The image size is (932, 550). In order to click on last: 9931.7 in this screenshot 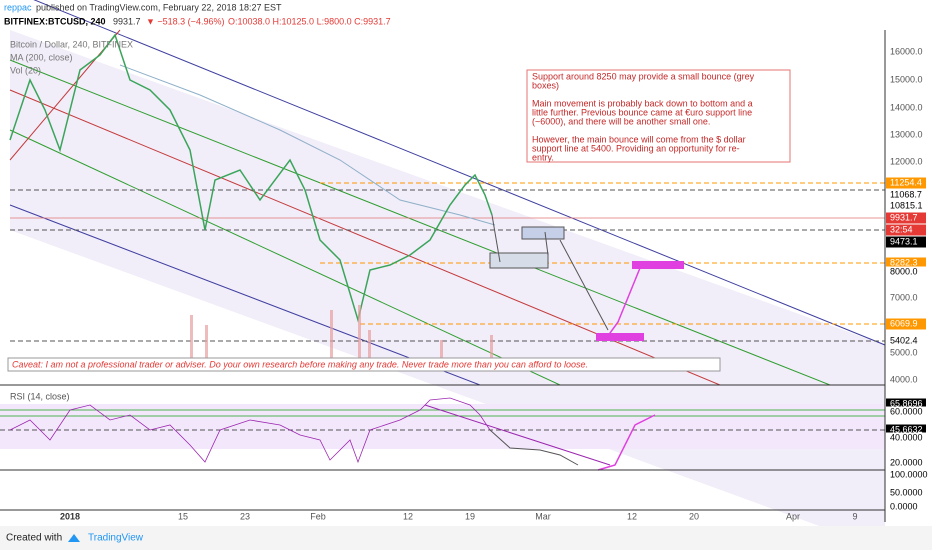, I will do `click(127, 21)`.